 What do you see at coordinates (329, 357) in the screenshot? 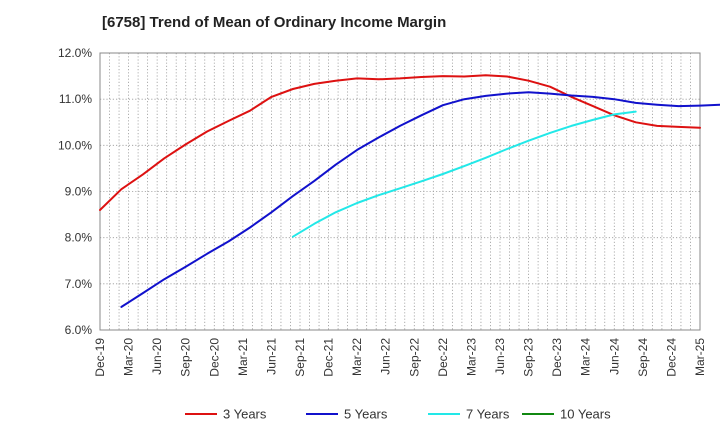
I see `x-tick-label: Dec-21` at bounding box center [329, 357].